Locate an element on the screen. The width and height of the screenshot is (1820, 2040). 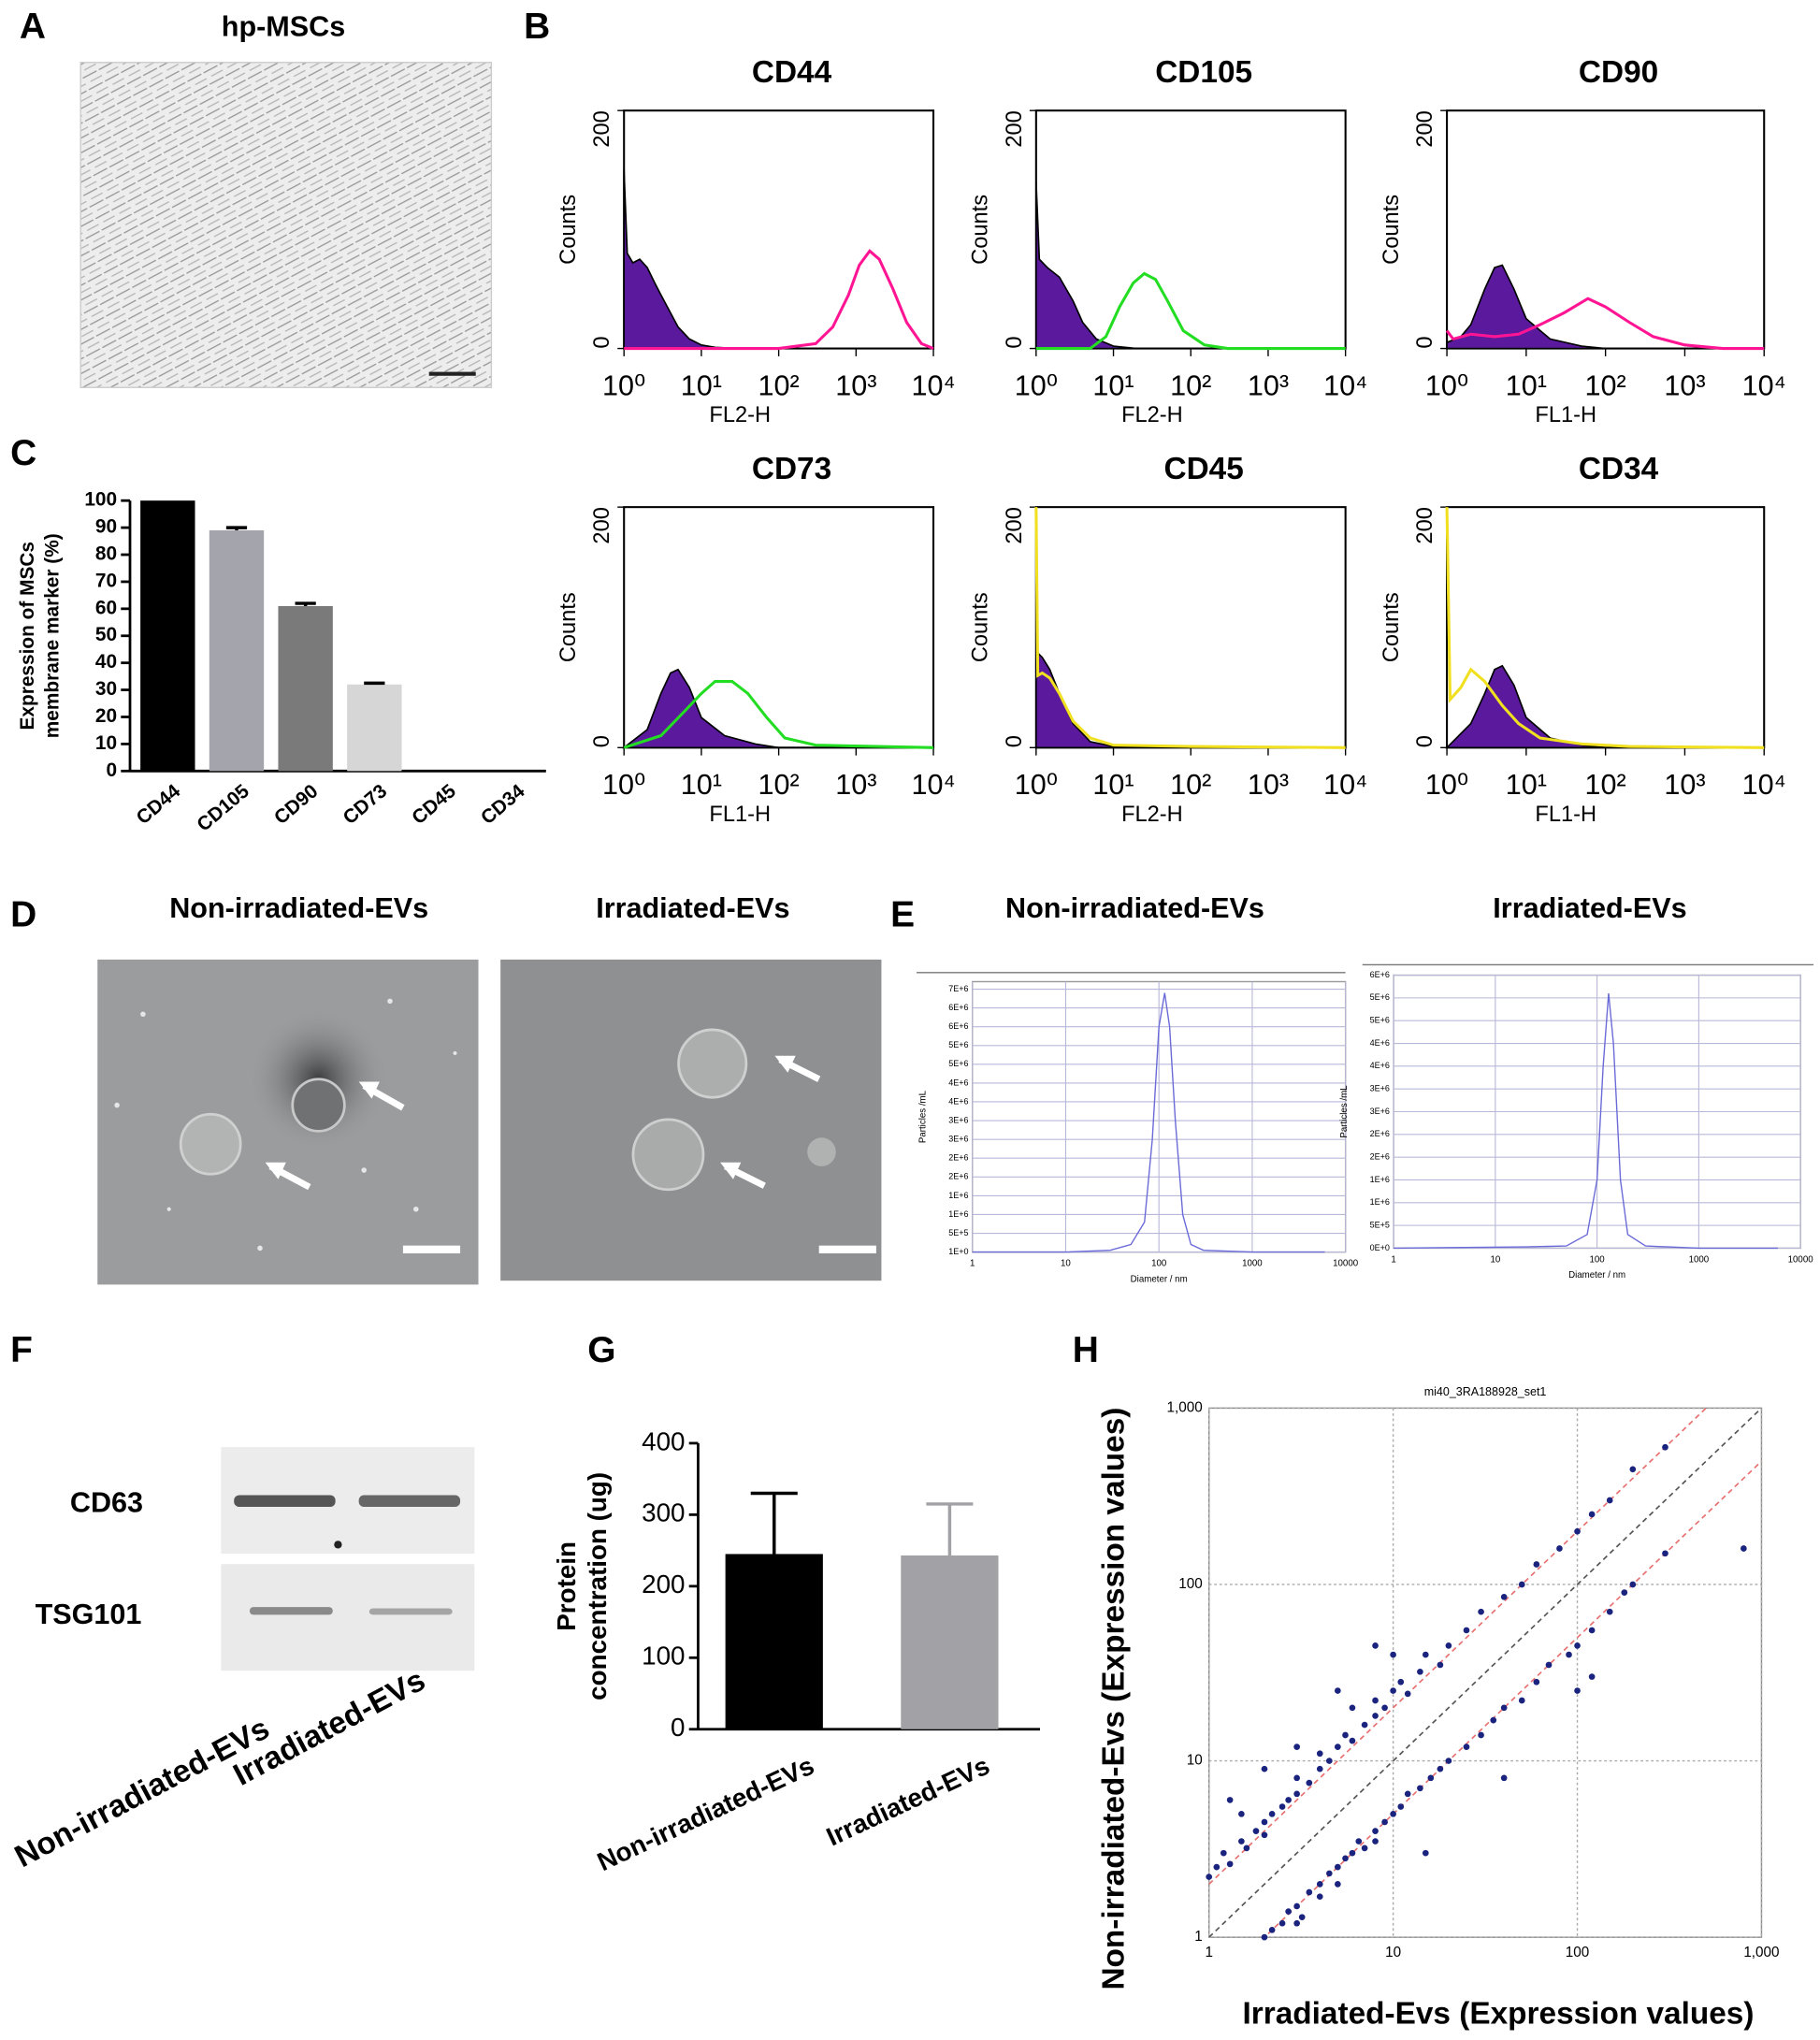
x-axis-label: Diameter / nm is located at coordinates (1596, 1275).